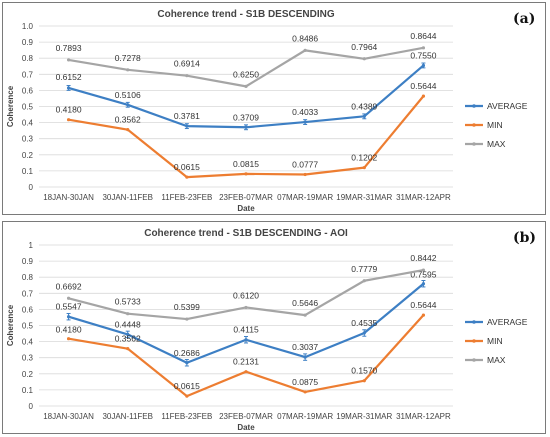 The width and height of the screenshot is (550, 437). What do you see at coordinates (474, 360) in the screenshot?
I see `legend-marker-max` at bounding box center [474, 360].